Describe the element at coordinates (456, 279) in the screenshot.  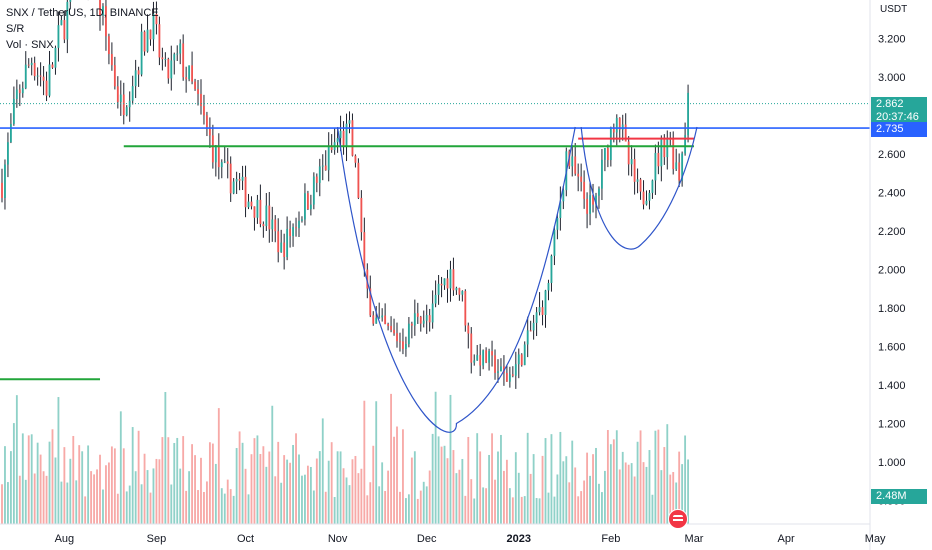
I see `cup-curve` at that location.